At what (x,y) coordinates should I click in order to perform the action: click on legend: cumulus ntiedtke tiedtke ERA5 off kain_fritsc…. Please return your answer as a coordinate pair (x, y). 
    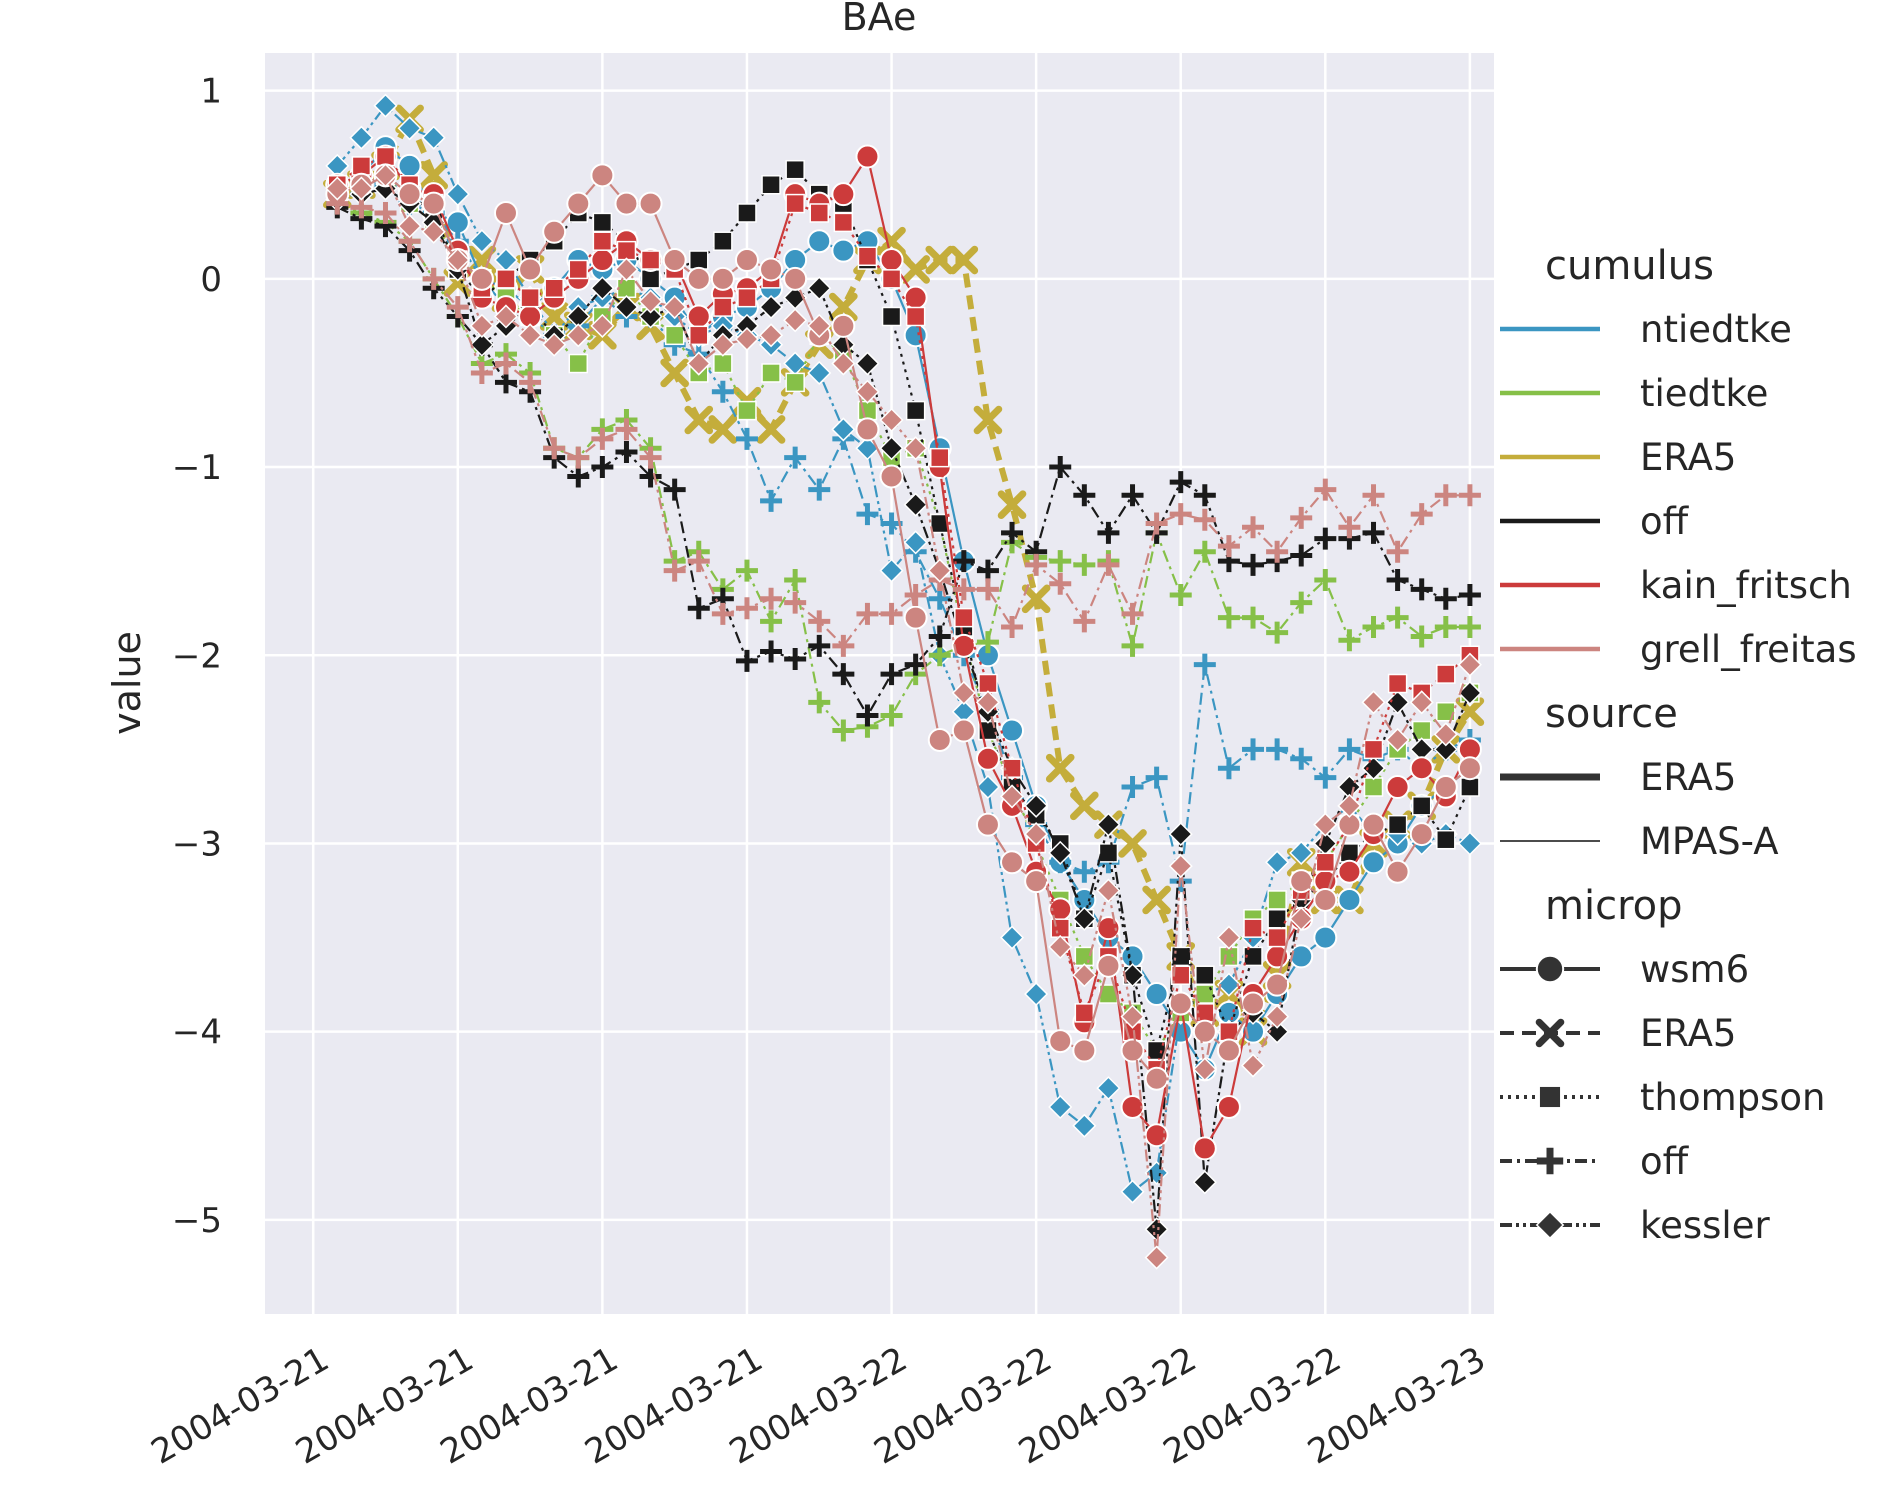
    Looking at the image, I should click on (1678, 745).